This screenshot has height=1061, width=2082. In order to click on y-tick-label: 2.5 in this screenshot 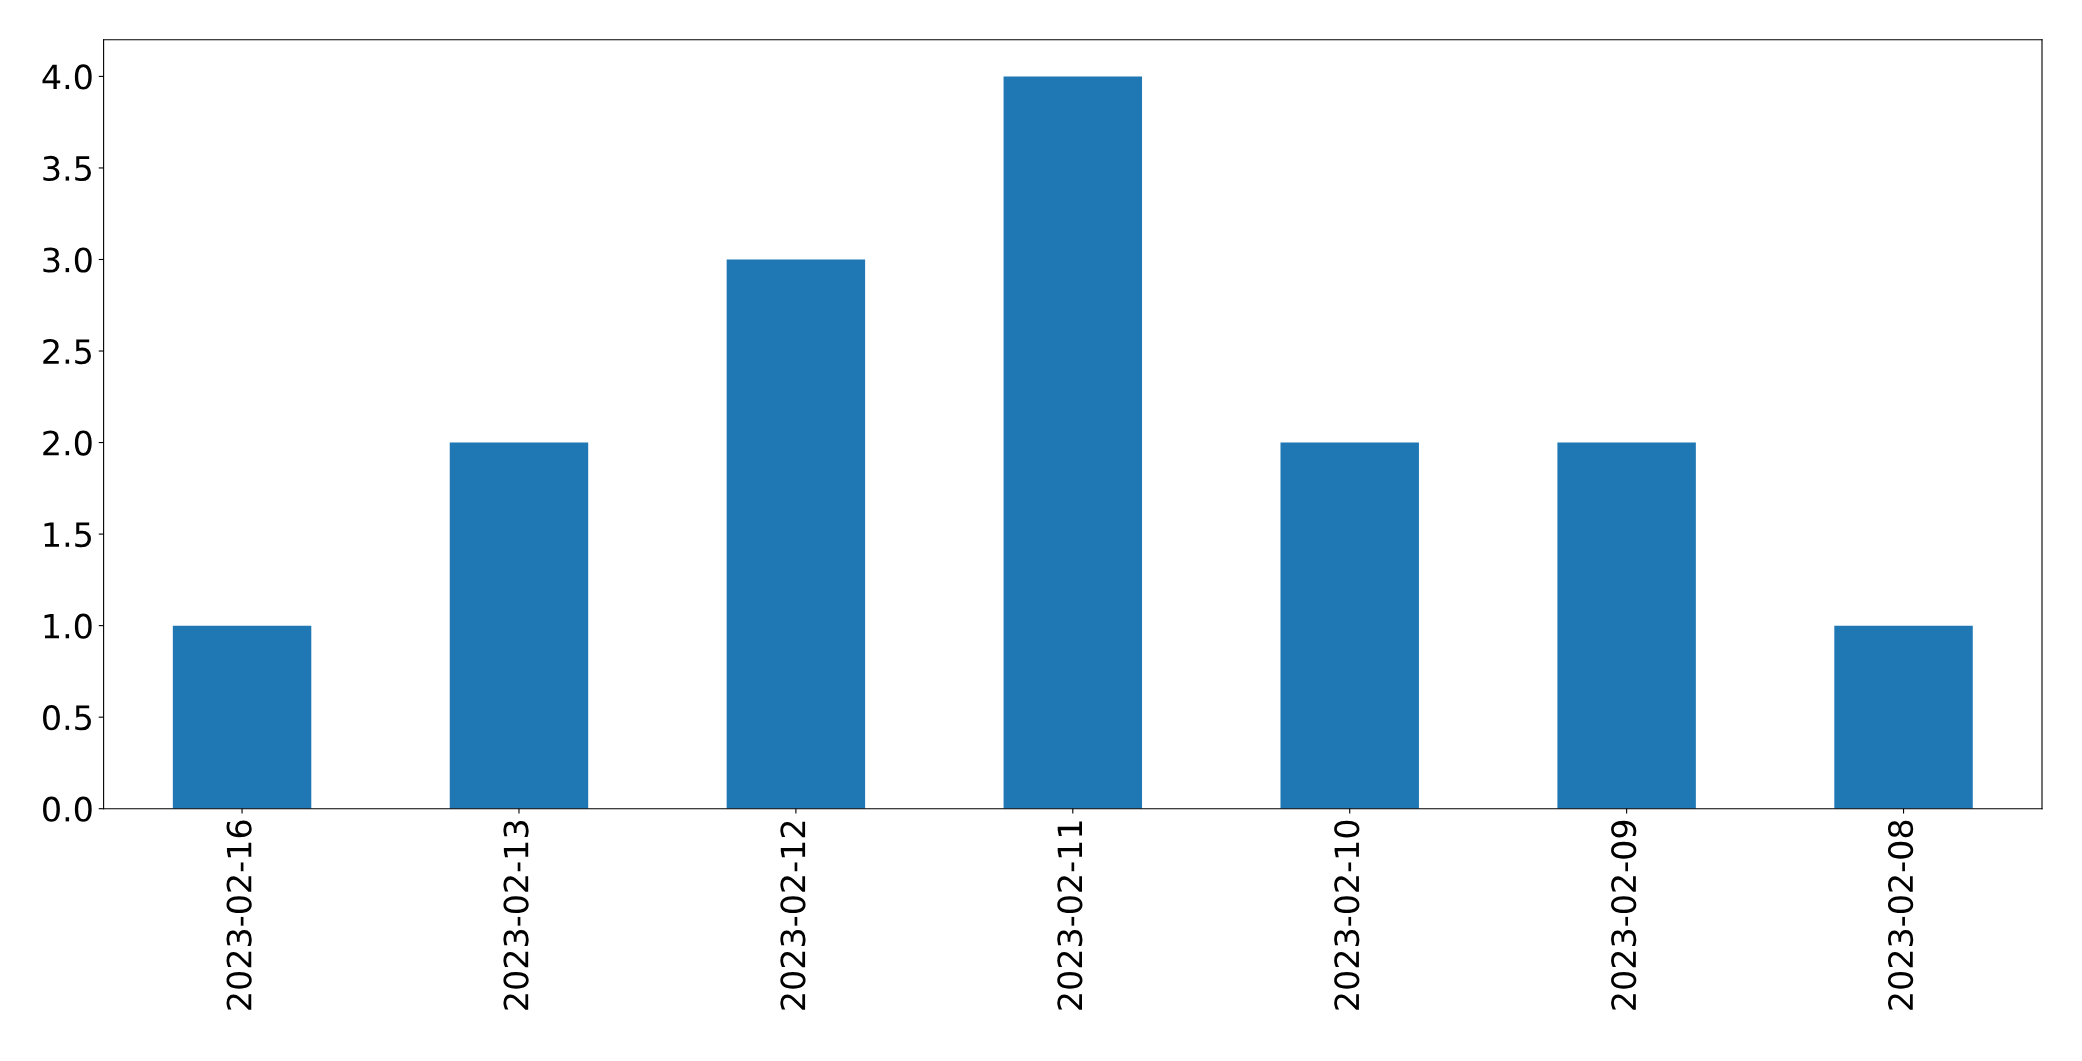, I will do `click(67, 351)`.